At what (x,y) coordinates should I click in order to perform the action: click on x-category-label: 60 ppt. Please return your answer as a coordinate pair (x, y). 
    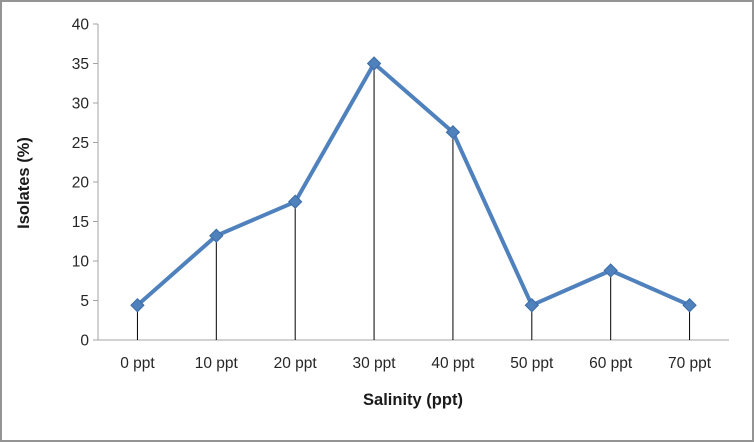
    Looking at the image, I should click on (611, 363).